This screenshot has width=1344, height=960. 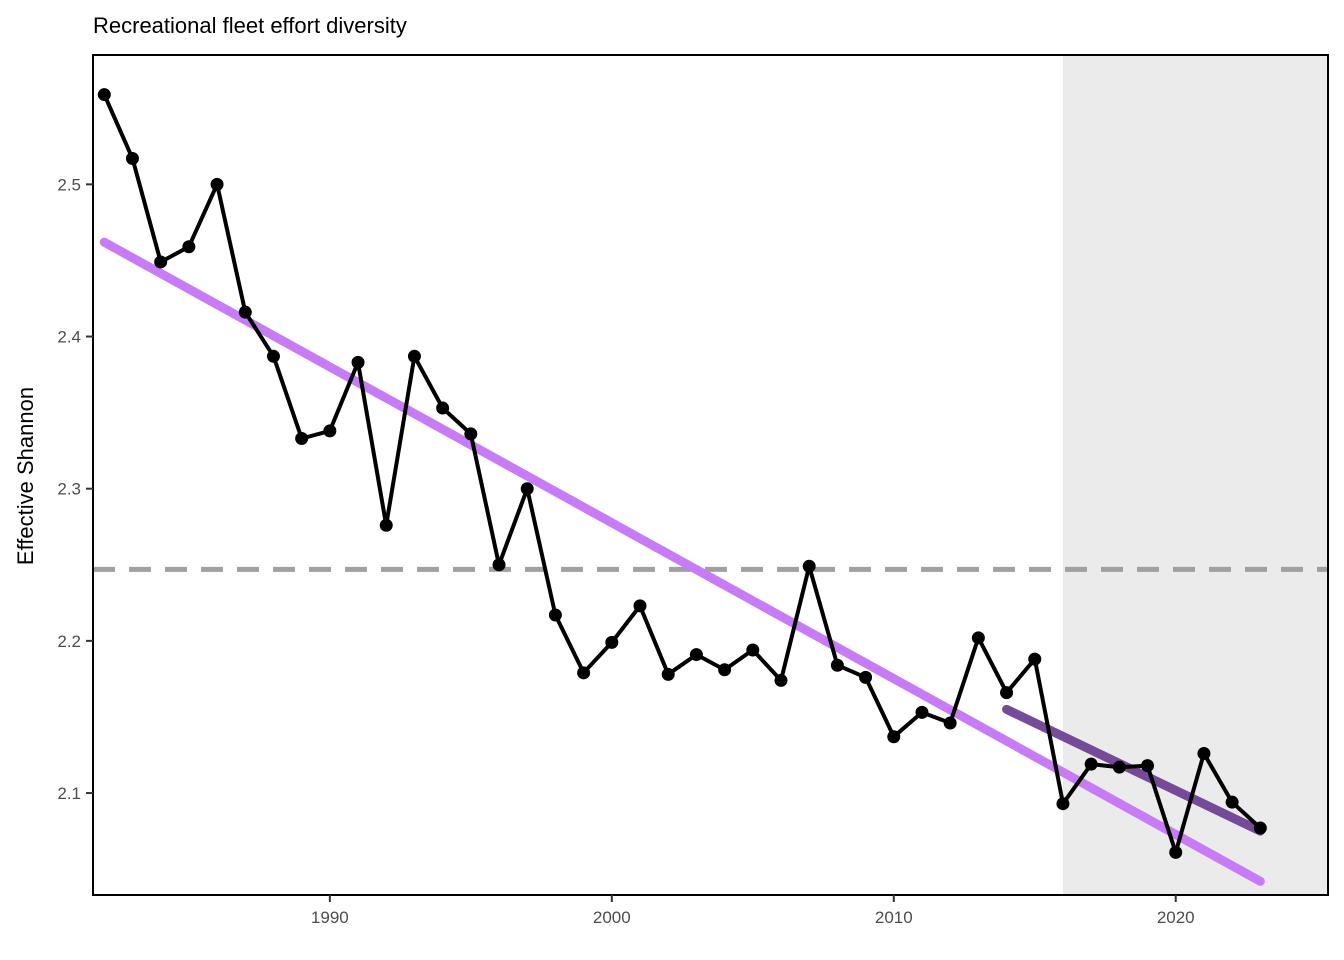 What do you see at coordinates (69, 793) in the screenshot?
I see `y-tick-label: 2.1` at bounding box center [69, 793].